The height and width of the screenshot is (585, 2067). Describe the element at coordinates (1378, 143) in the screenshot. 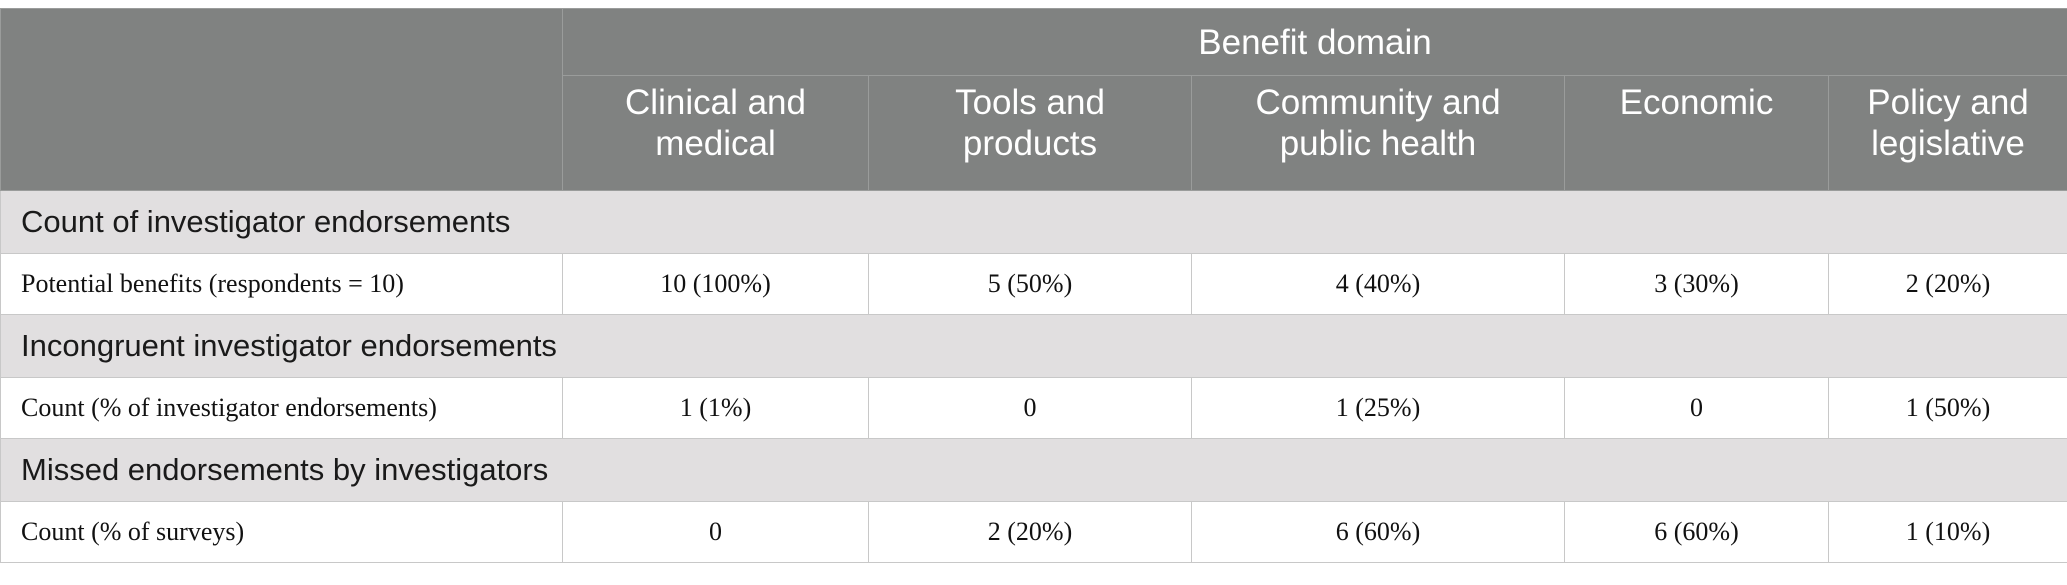

I see `column-header-line: public health` at that location.